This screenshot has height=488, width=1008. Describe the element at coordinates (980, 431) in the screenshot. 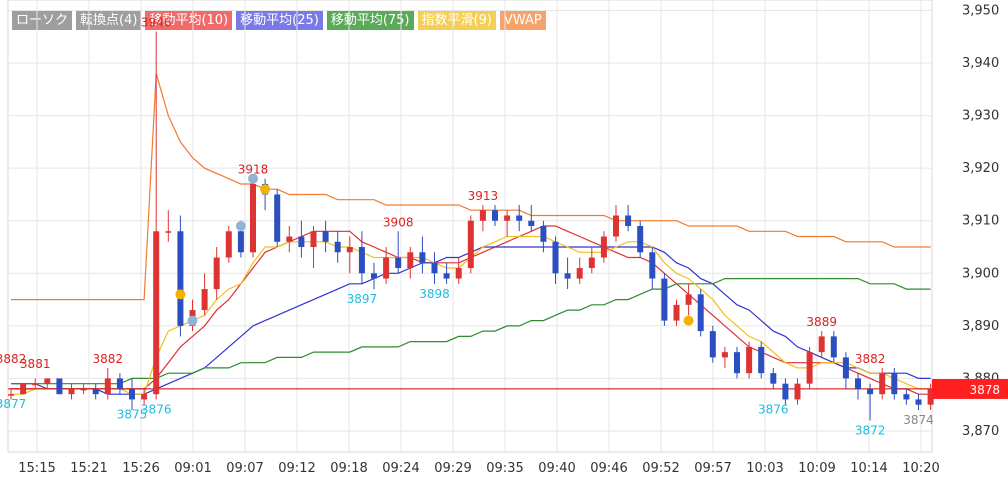

I see `y-tick-label: 3,870` at that location.